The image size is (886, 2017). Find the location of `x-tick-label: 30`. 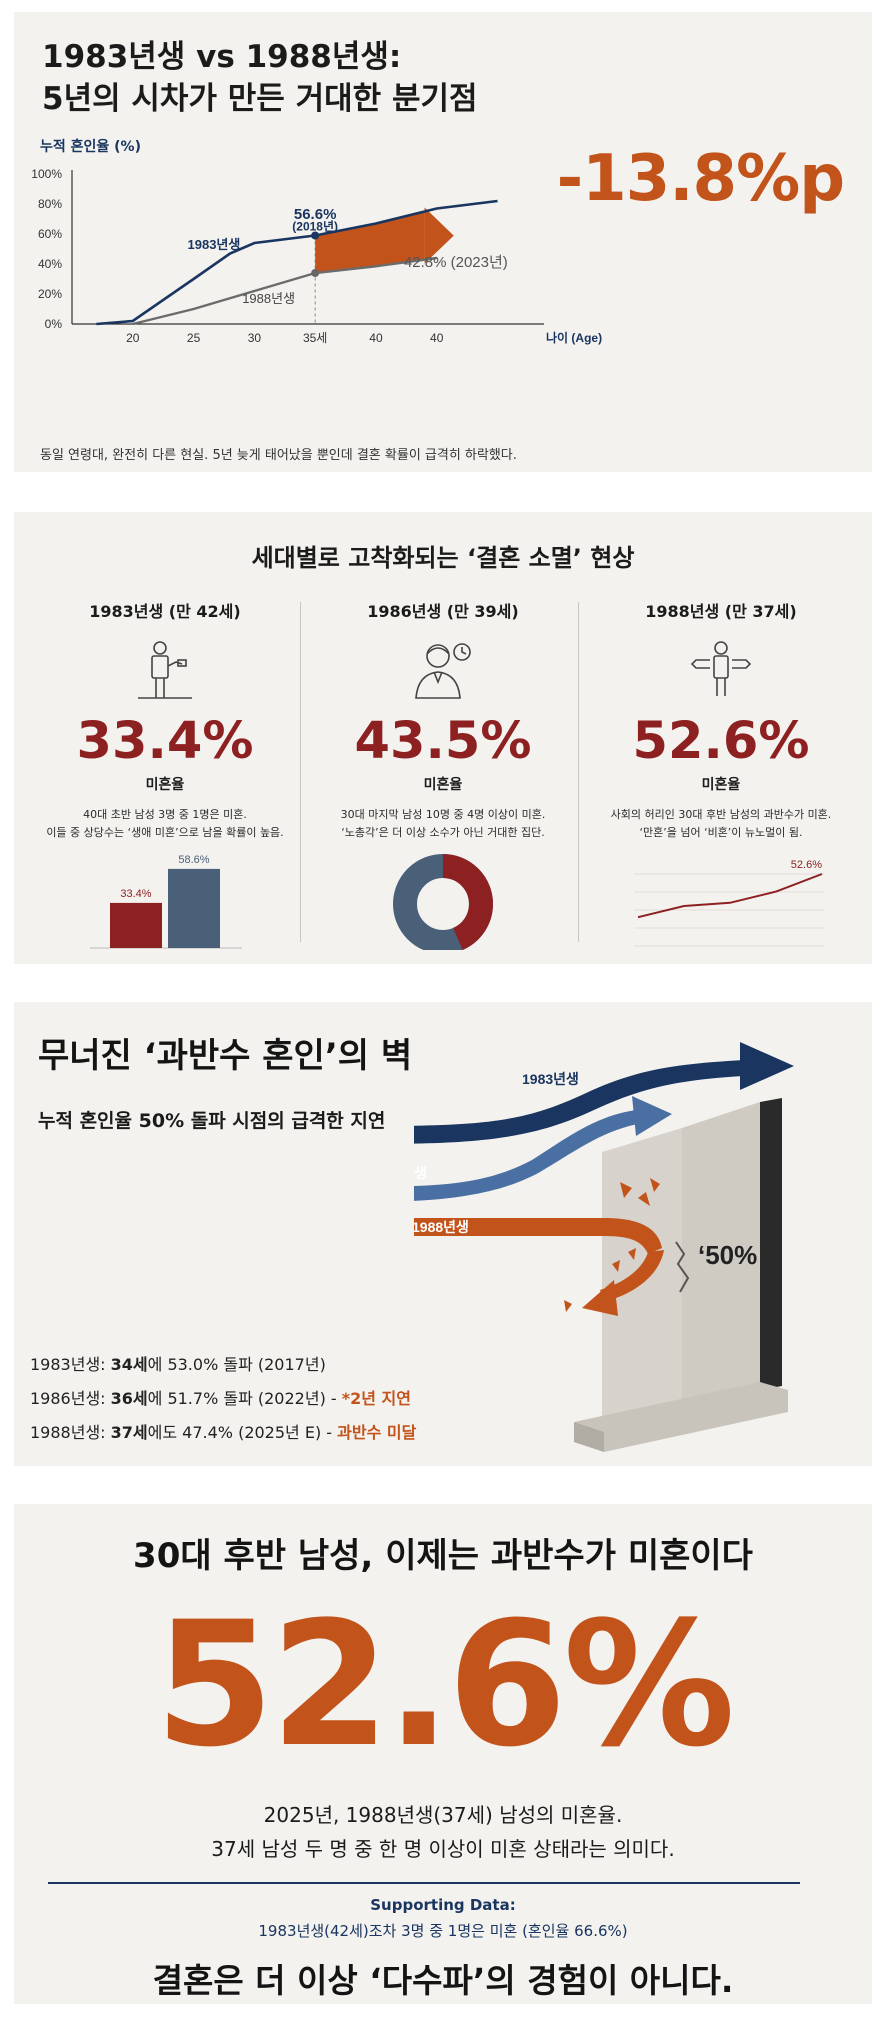

x-tick-label: 30 is located at coordinates (255, 338).